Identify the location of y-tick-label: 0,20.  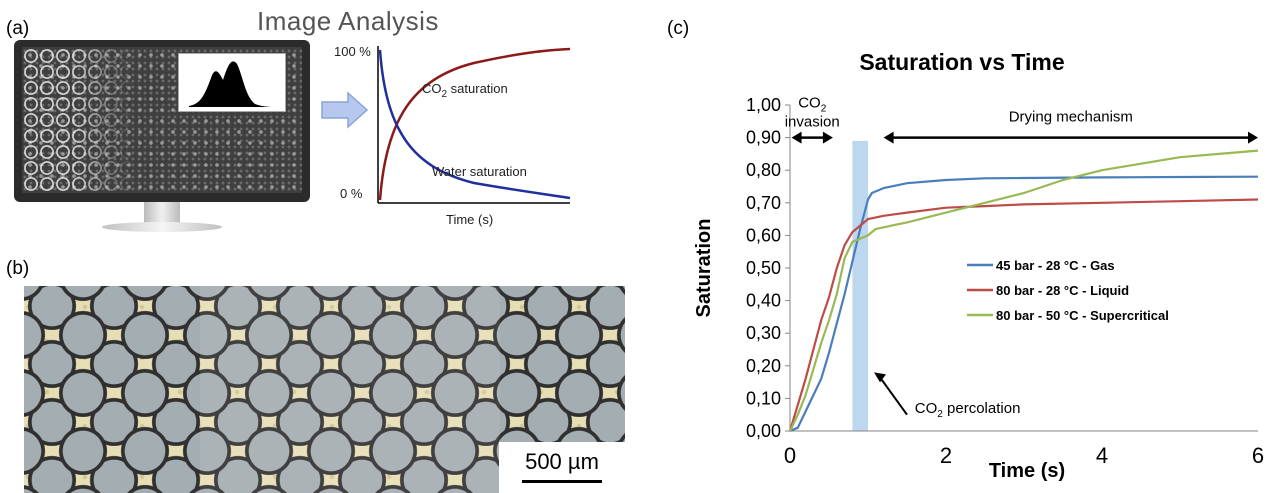
(763, 366).